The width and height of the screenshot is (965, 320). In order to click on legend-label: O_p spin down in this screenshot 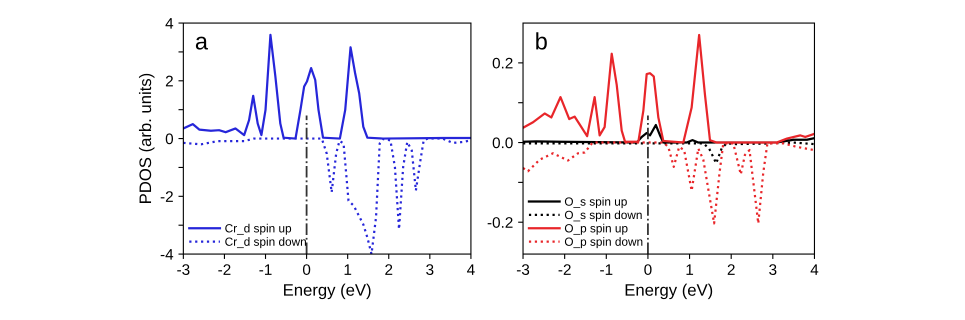, I will do `click(603, 242)`.